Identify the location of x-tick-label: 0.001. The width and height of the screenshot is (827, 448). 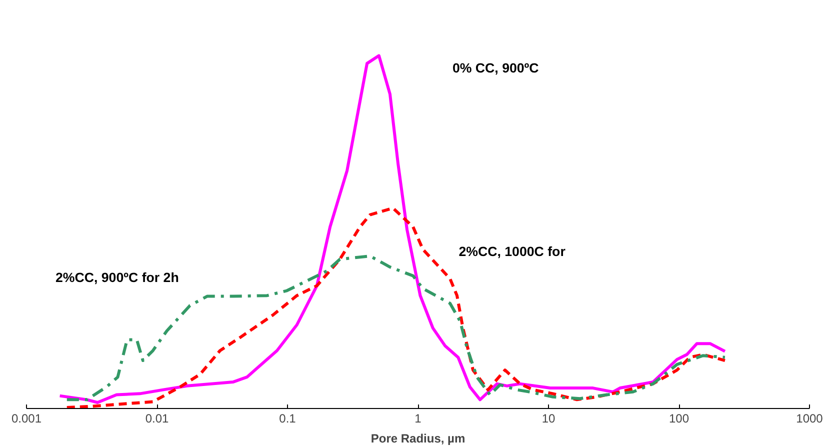
(26, 419).